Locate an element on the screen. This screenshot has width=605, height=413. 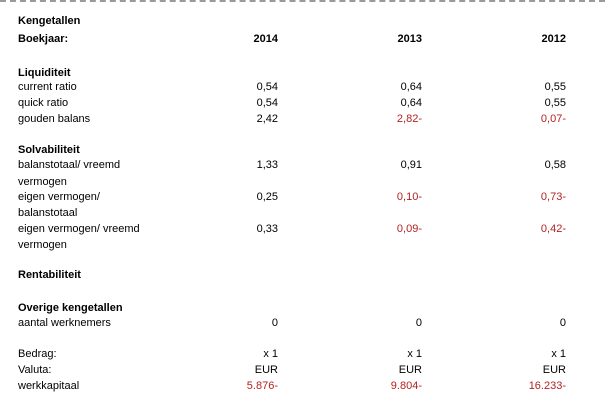
row-label-werkkapitaal: werkkapitaal is located at coordinates (49, 386).